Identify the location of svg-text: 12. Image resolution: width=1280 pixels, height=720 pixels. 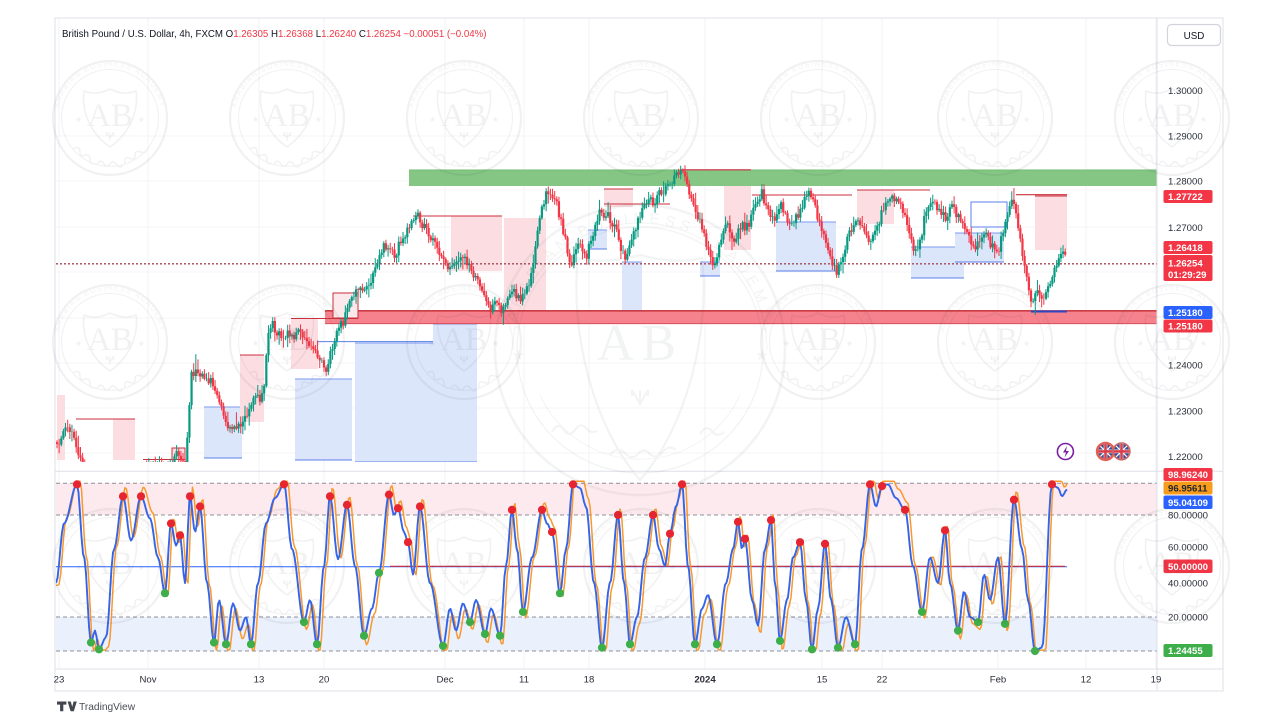
(1086, 680).